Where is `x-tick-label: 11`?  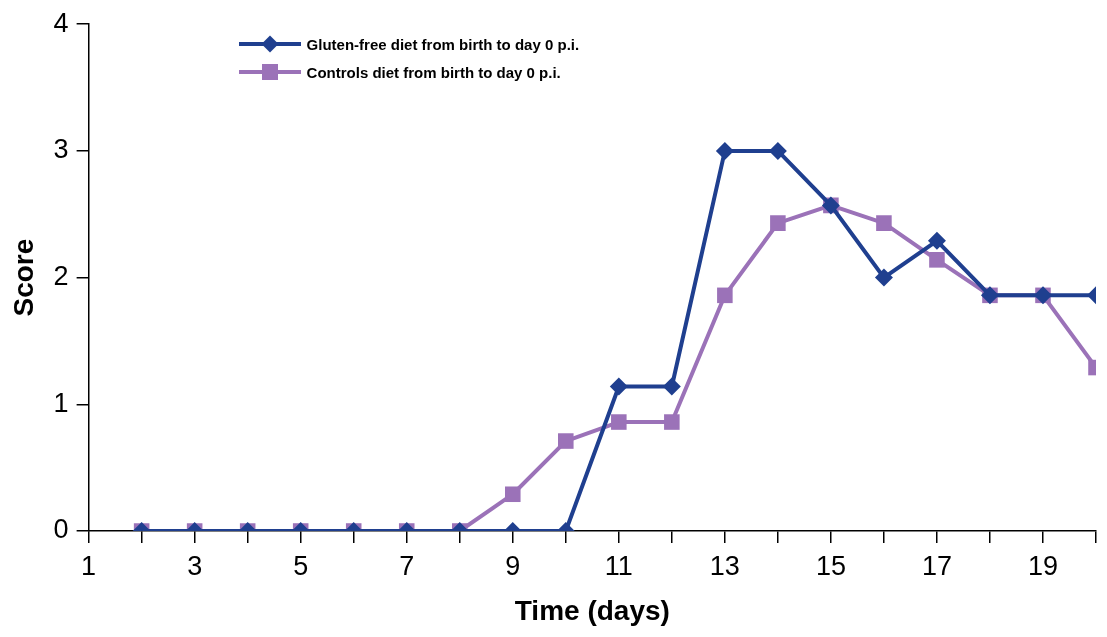
x-tick-label: 11 is located at coordinates (618, 565).